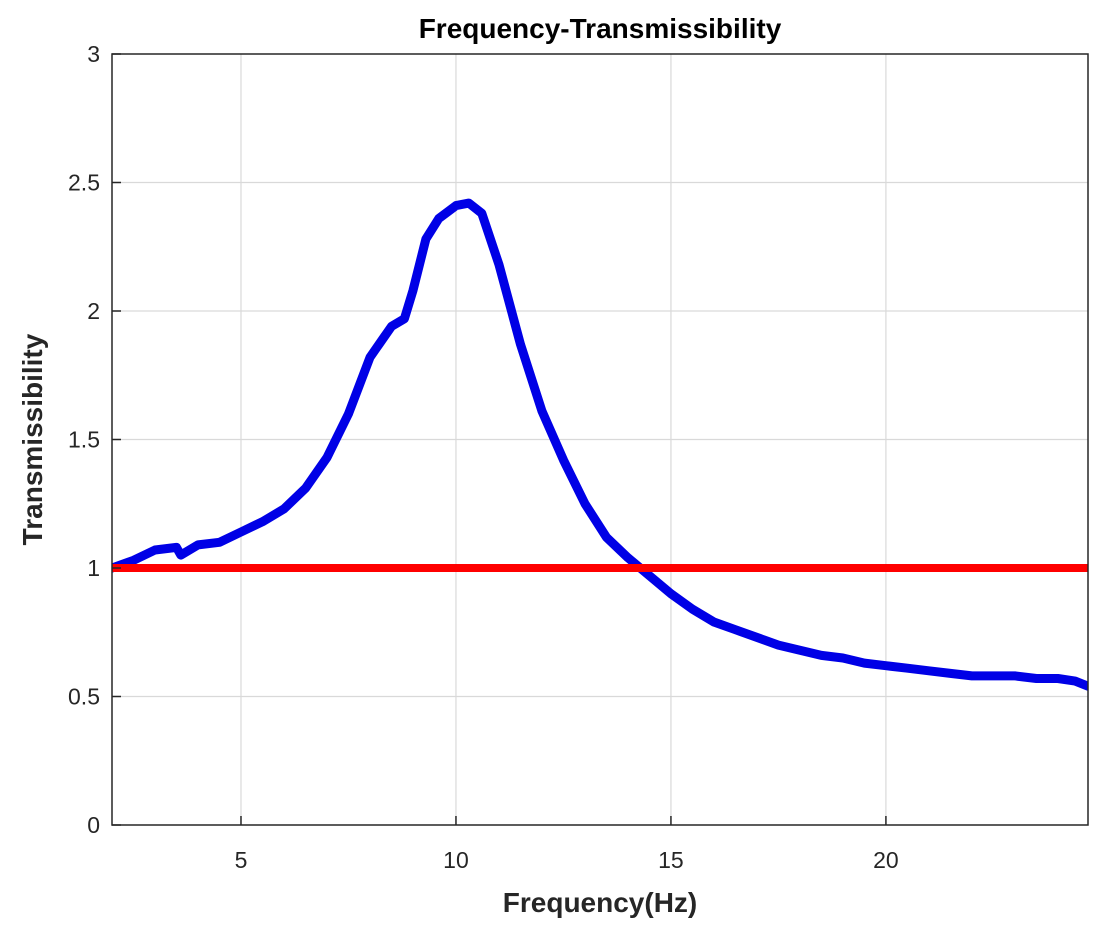 The height and width of the screenshot is (930, 1102). Describe the element at coordinates (84, 183) in the screenshot. I see `y-tick-label: 2.5` at that location.